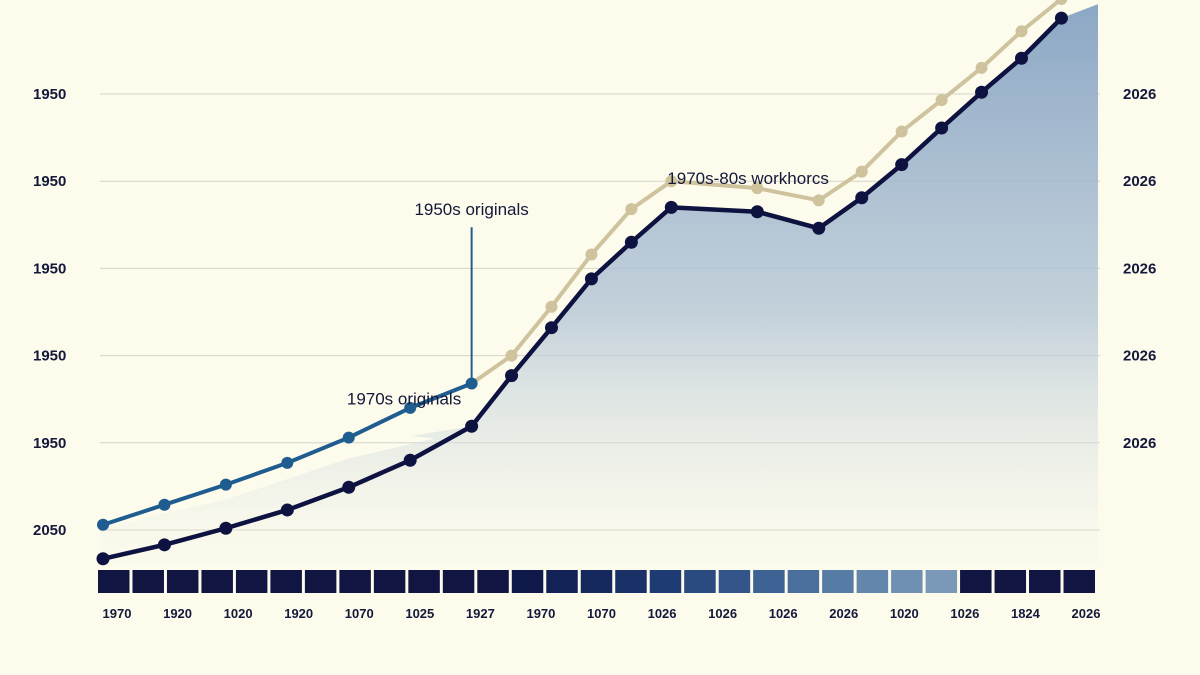 The height and width of the screenshot is (675, 1200). I want to click on x-tick: 1927, so click(480, 613).